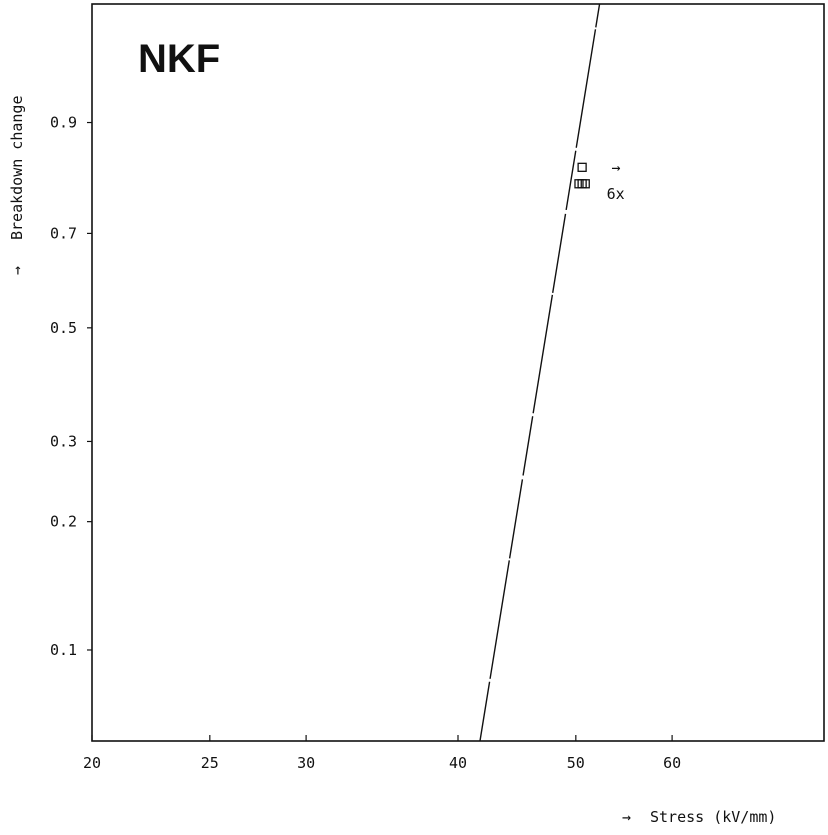 Image resolution: width=828 pixels, height=835 pixels. What do you see at coordinates (672, 763) in the screenshot?
I see `x-tick-label: 60` at bounding box center [672, 763].